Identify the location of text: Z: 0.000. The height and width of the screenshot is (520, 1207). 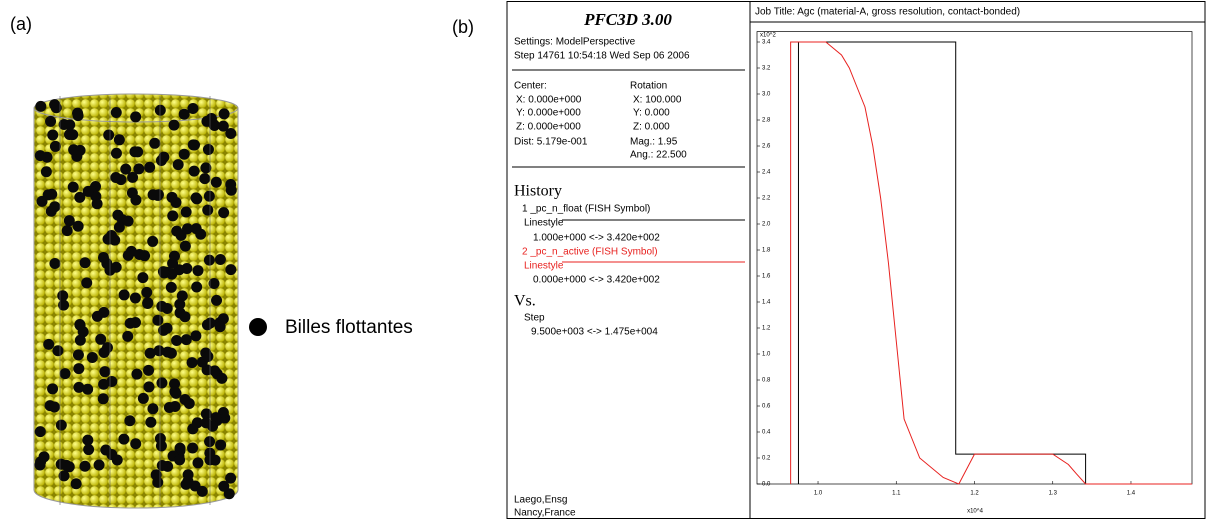
(651, 127).